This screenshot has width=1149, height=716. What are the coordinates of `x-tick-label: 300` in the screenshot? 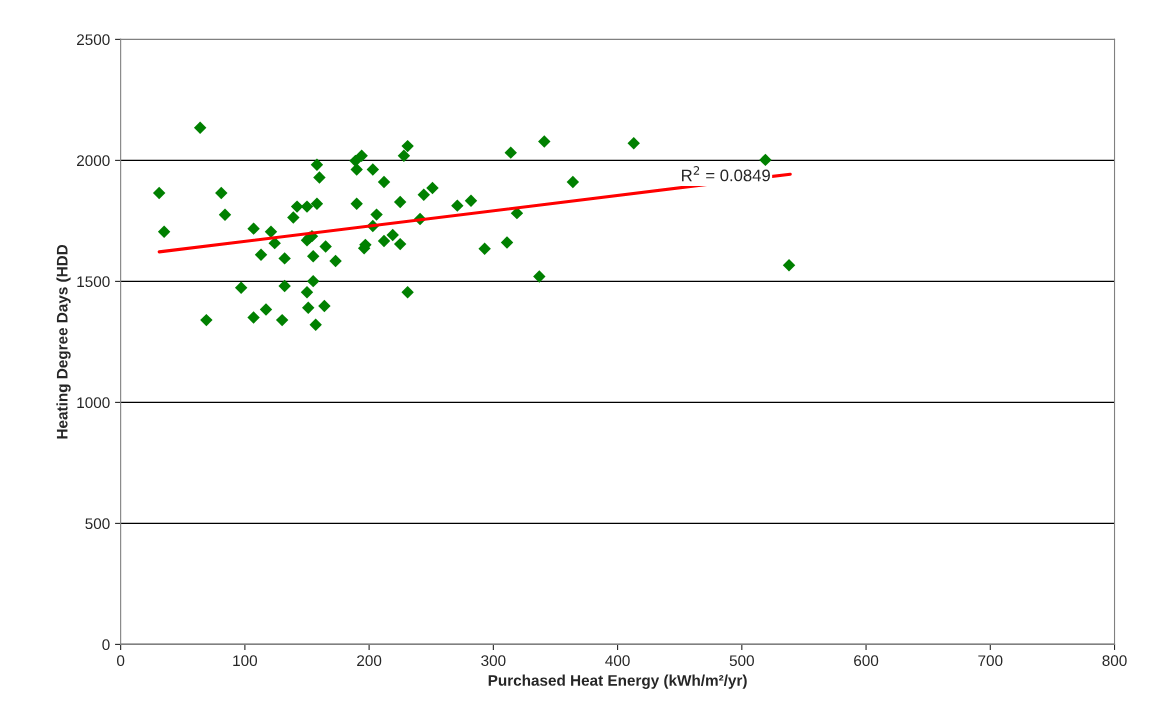 It's located at (493, 661).